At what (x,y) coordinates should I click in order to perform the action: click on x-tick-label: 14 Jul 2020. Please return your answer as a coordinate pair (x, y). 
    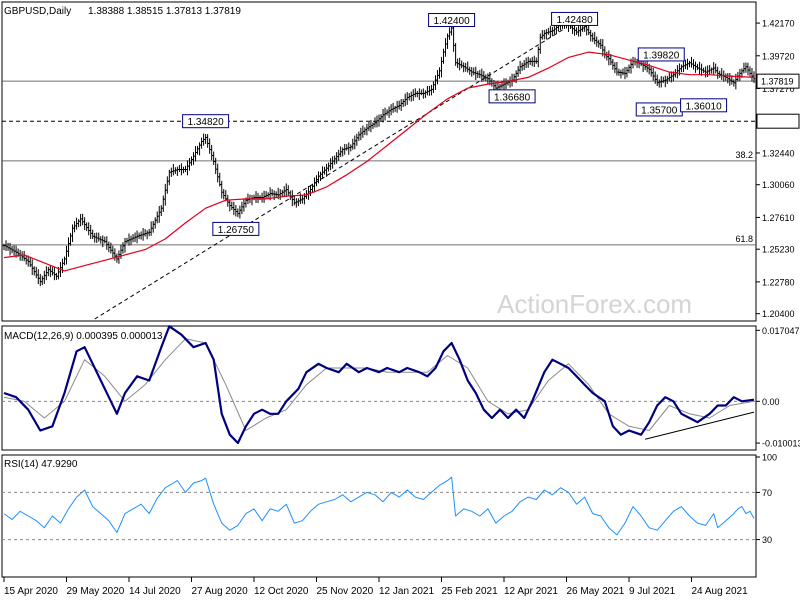
    Looking at the image, I should click on (155, 591).